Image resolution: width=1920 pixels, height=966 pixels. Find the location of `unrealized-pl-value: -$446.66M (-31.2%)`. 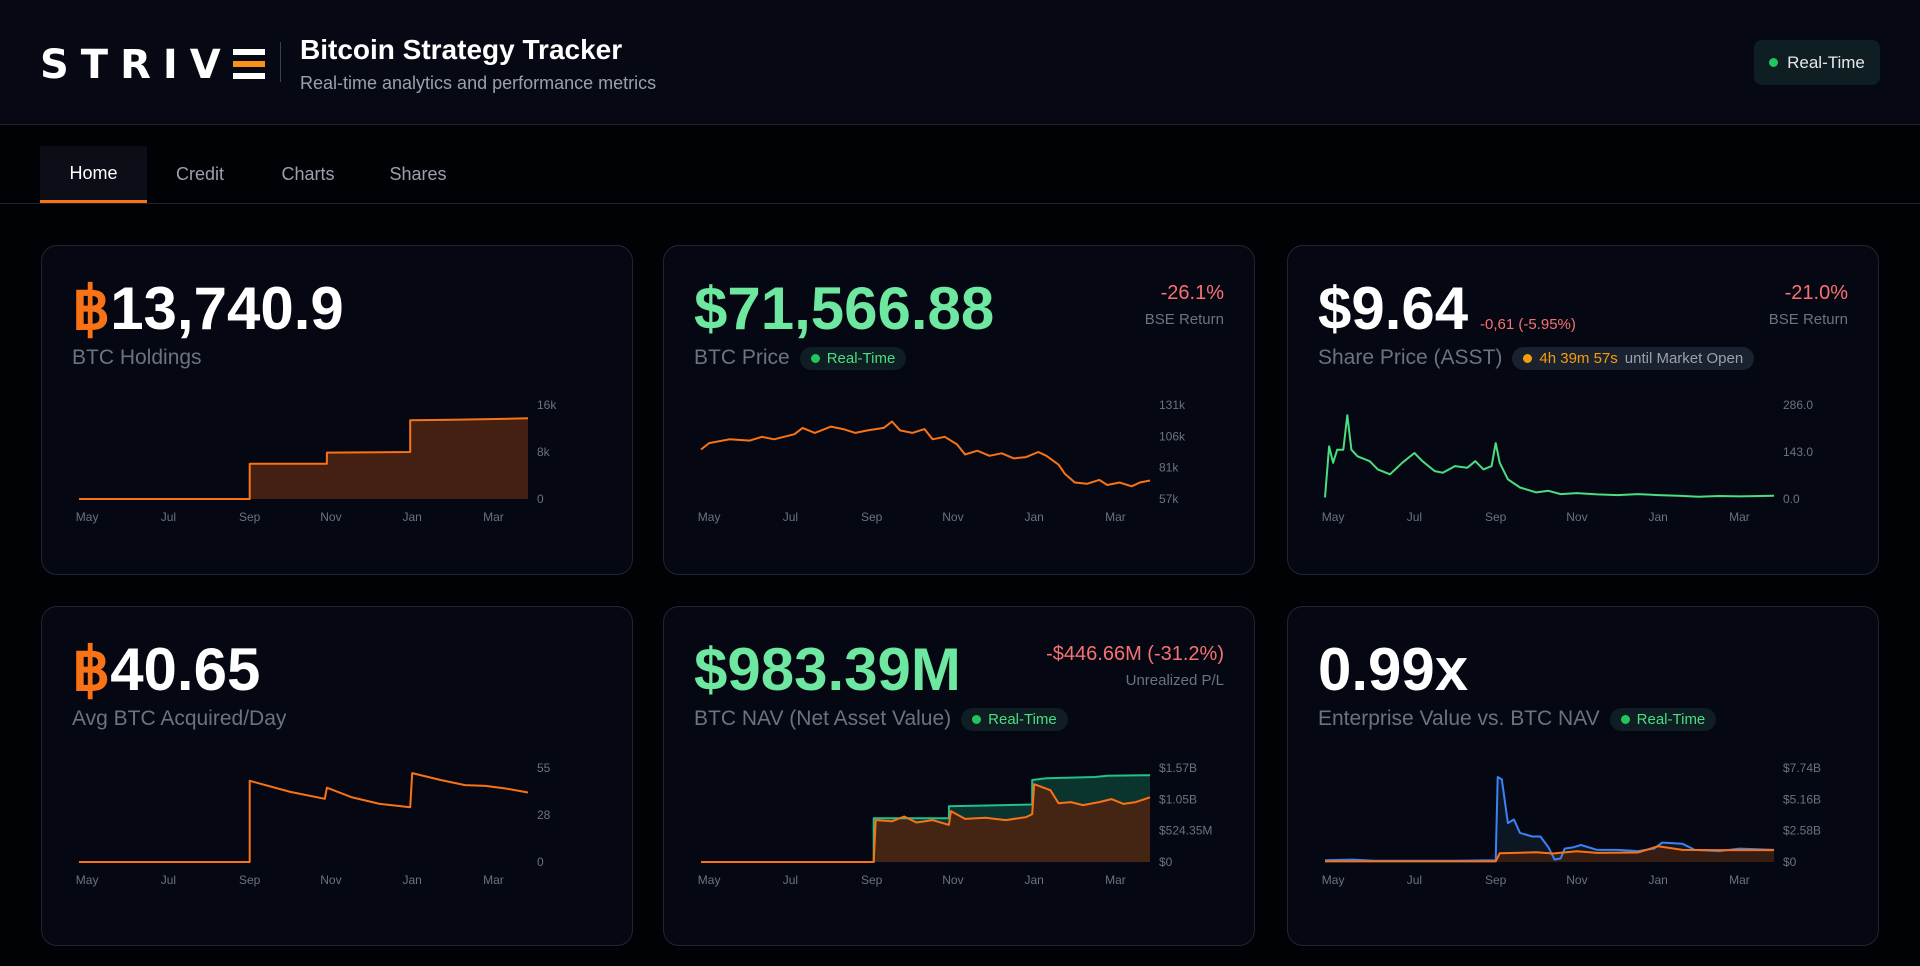

unrealized-pl-value: -$446.66M (-31.2%) is located at coordinates (1135, 654).